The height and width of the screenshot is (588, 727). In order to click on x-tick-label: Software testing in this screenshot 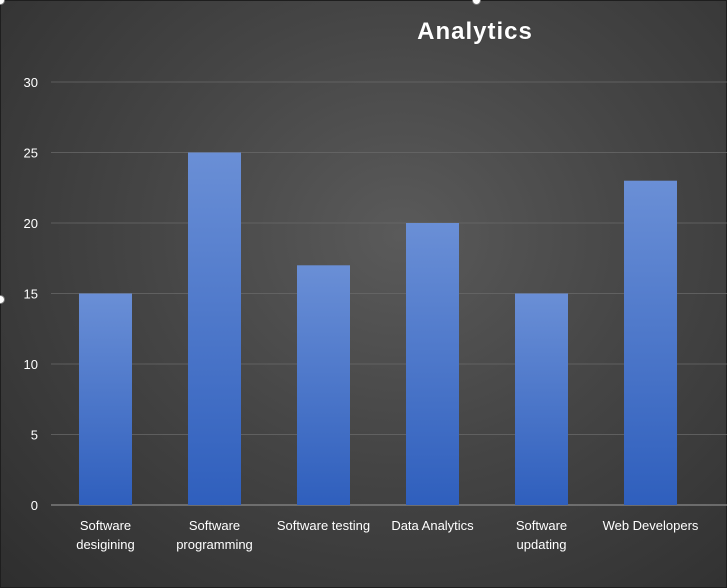, I will do `click(323, 525)`.